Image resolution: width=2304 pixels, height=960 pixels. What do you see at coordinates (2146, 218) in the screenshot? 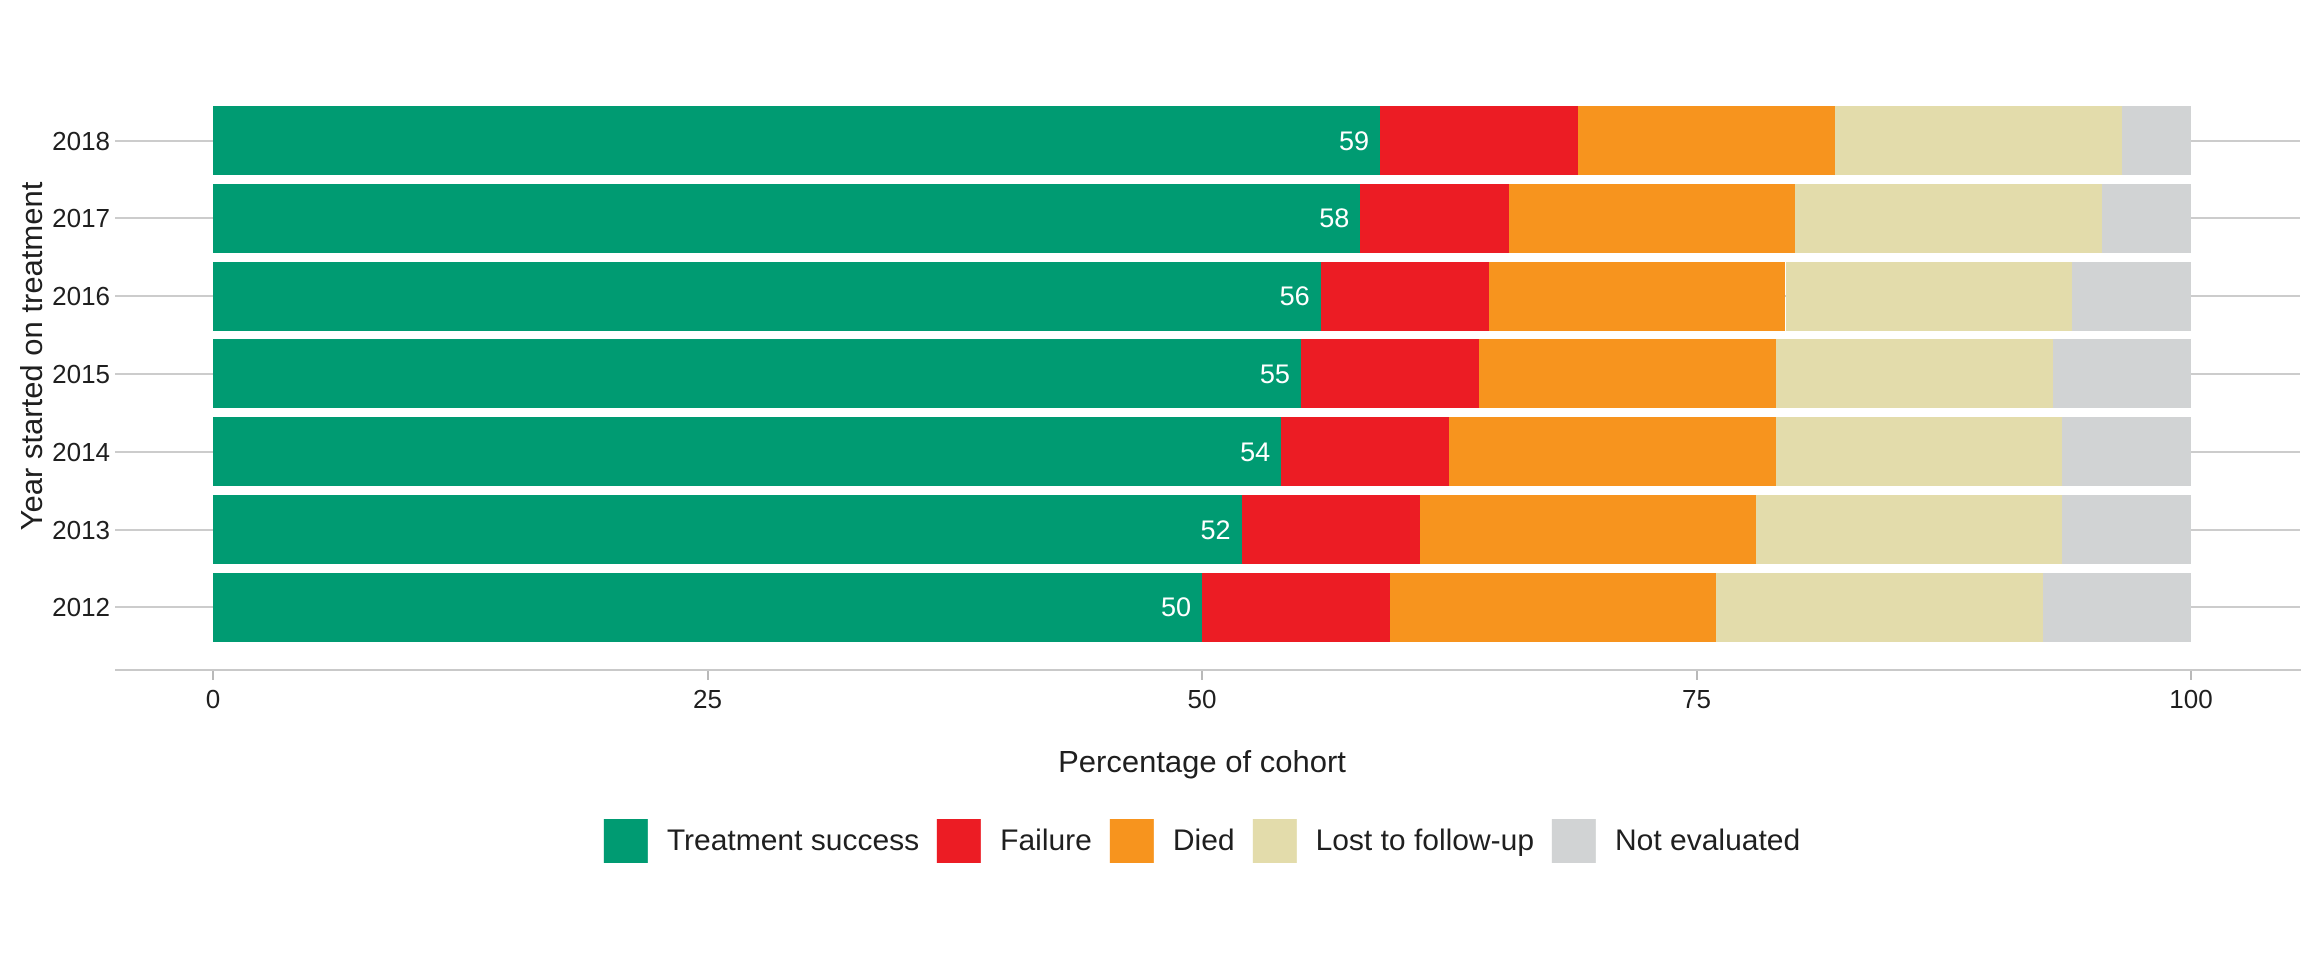
I see `bar-segment-not-evaluated-2017` at bounding box center [2146, 218].